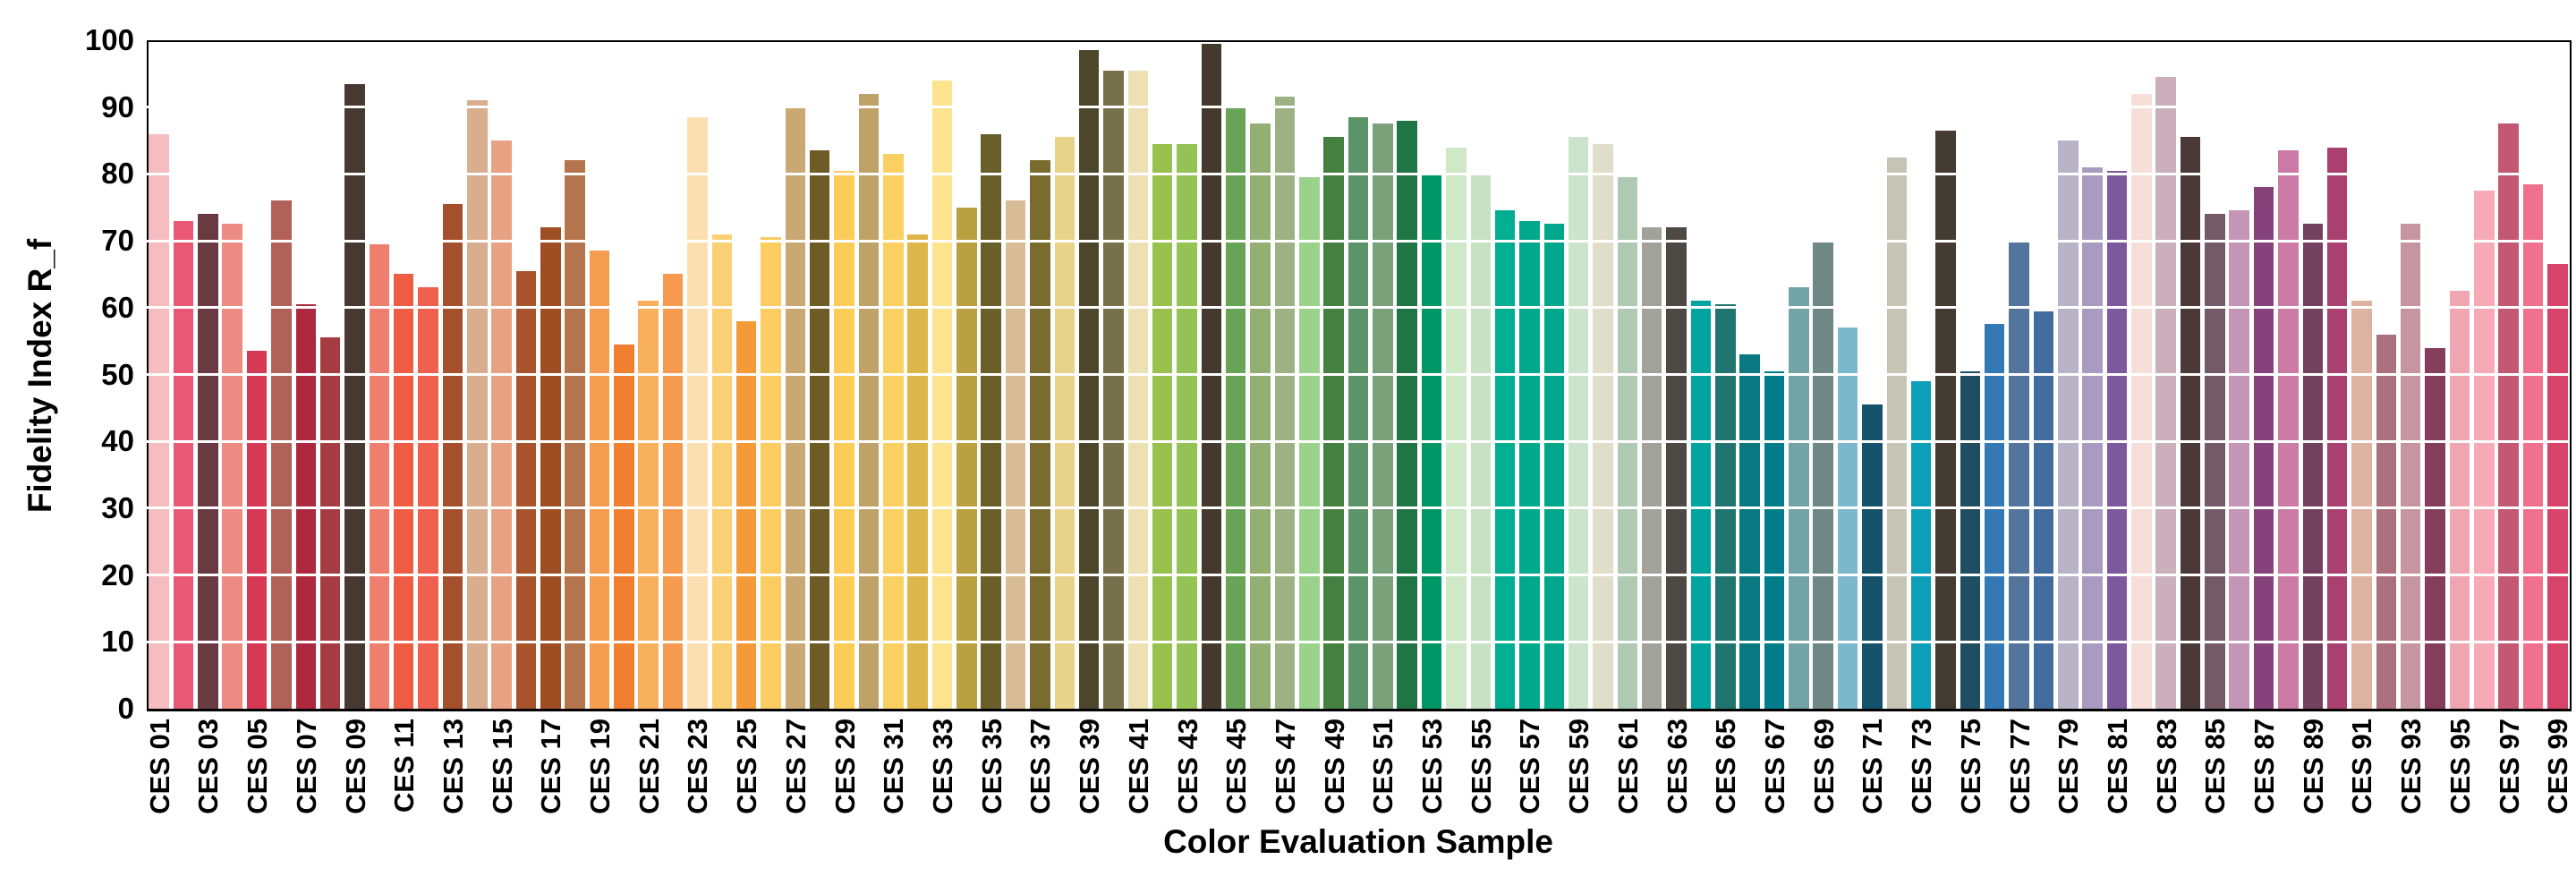 Image resolution: width=2576 pixels, height=885 pixels. What do you see at coordinates (1627, 767) in the screenshot?
I see `x-tick-label-text: CES 61` at bounding box center [1627, 767].